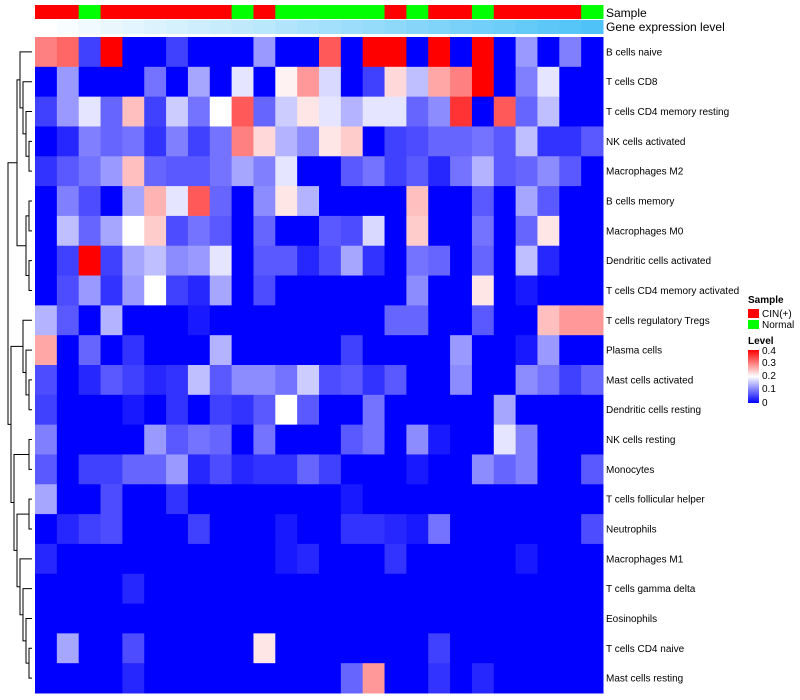  Describe the element at coordinates (658, 261) in the screenshot. I see `row-label: Dendritic cells activated` at that location.